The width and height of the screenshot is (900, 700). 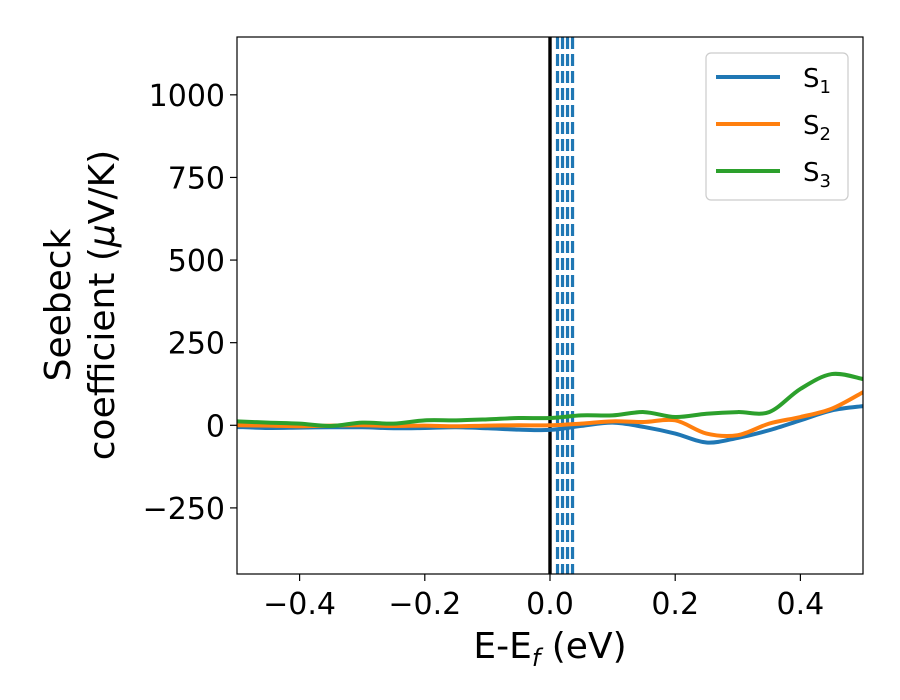 I want to click on legend-label-s3-main: S, so click(x=811, y=173).